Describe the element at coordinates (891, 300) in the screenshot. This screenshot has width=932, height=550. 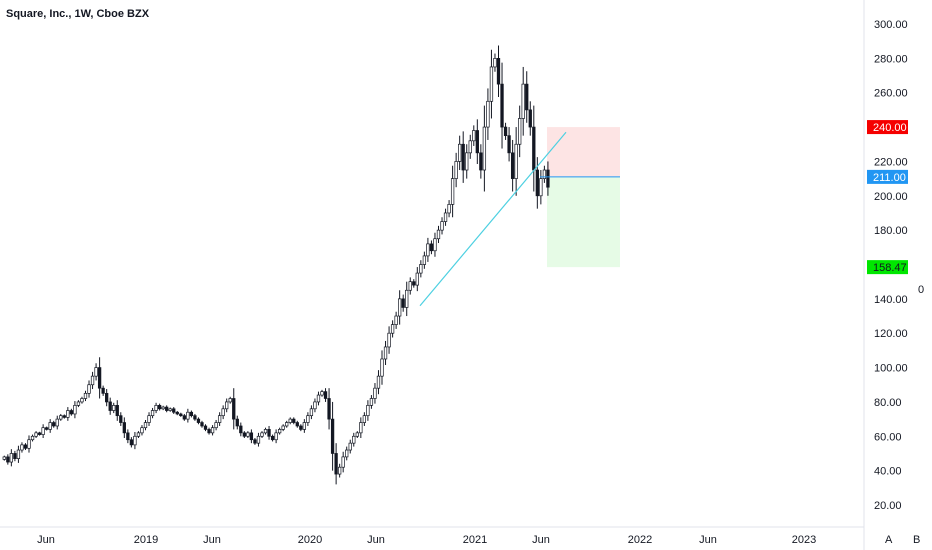
I see `y-tick-label: 140.00` at that location.